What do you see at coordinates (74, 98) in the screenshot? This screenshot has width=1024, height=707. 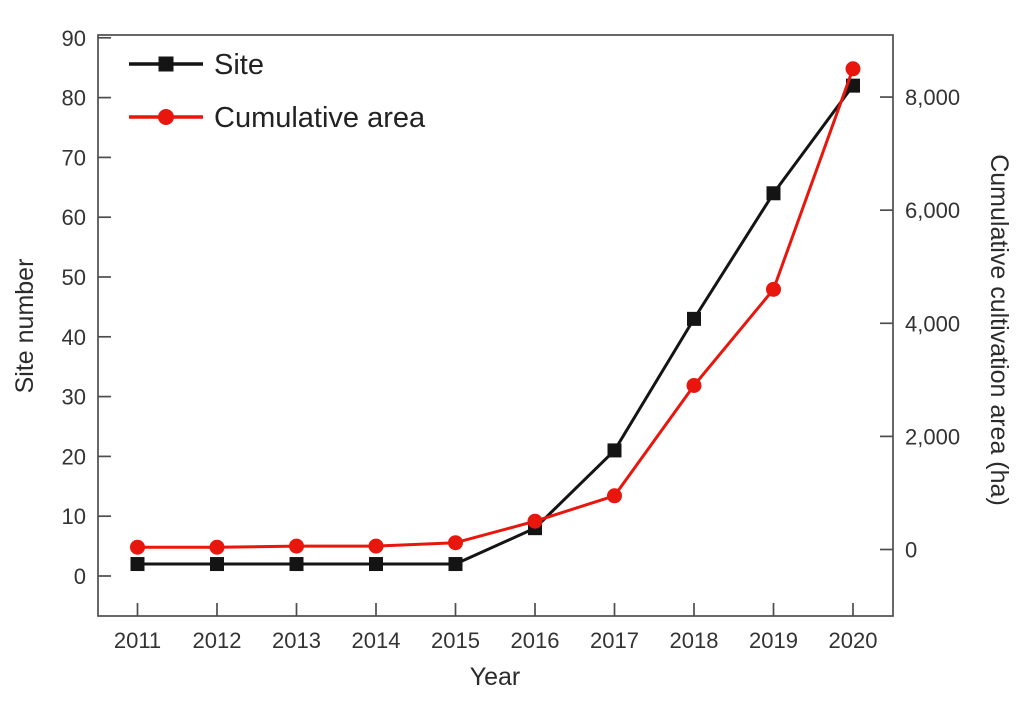 I see `left-axis-tick-label: 80` at bounding box center [74, 98].